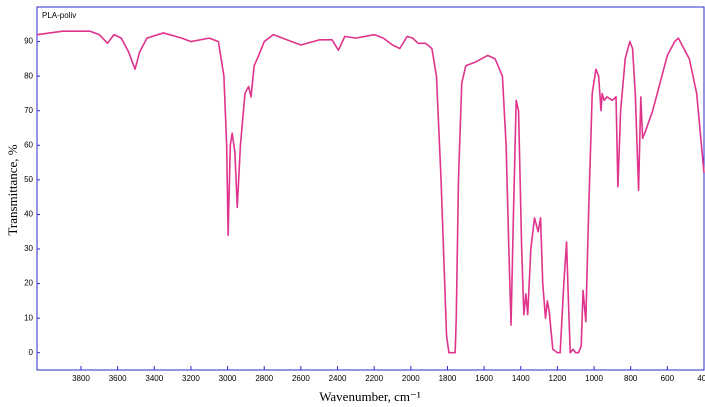 The image size is (705, 407). Describe the element at coordinates (28, 248) in the screenshot. I see `y-tick-label: 30` at that location.